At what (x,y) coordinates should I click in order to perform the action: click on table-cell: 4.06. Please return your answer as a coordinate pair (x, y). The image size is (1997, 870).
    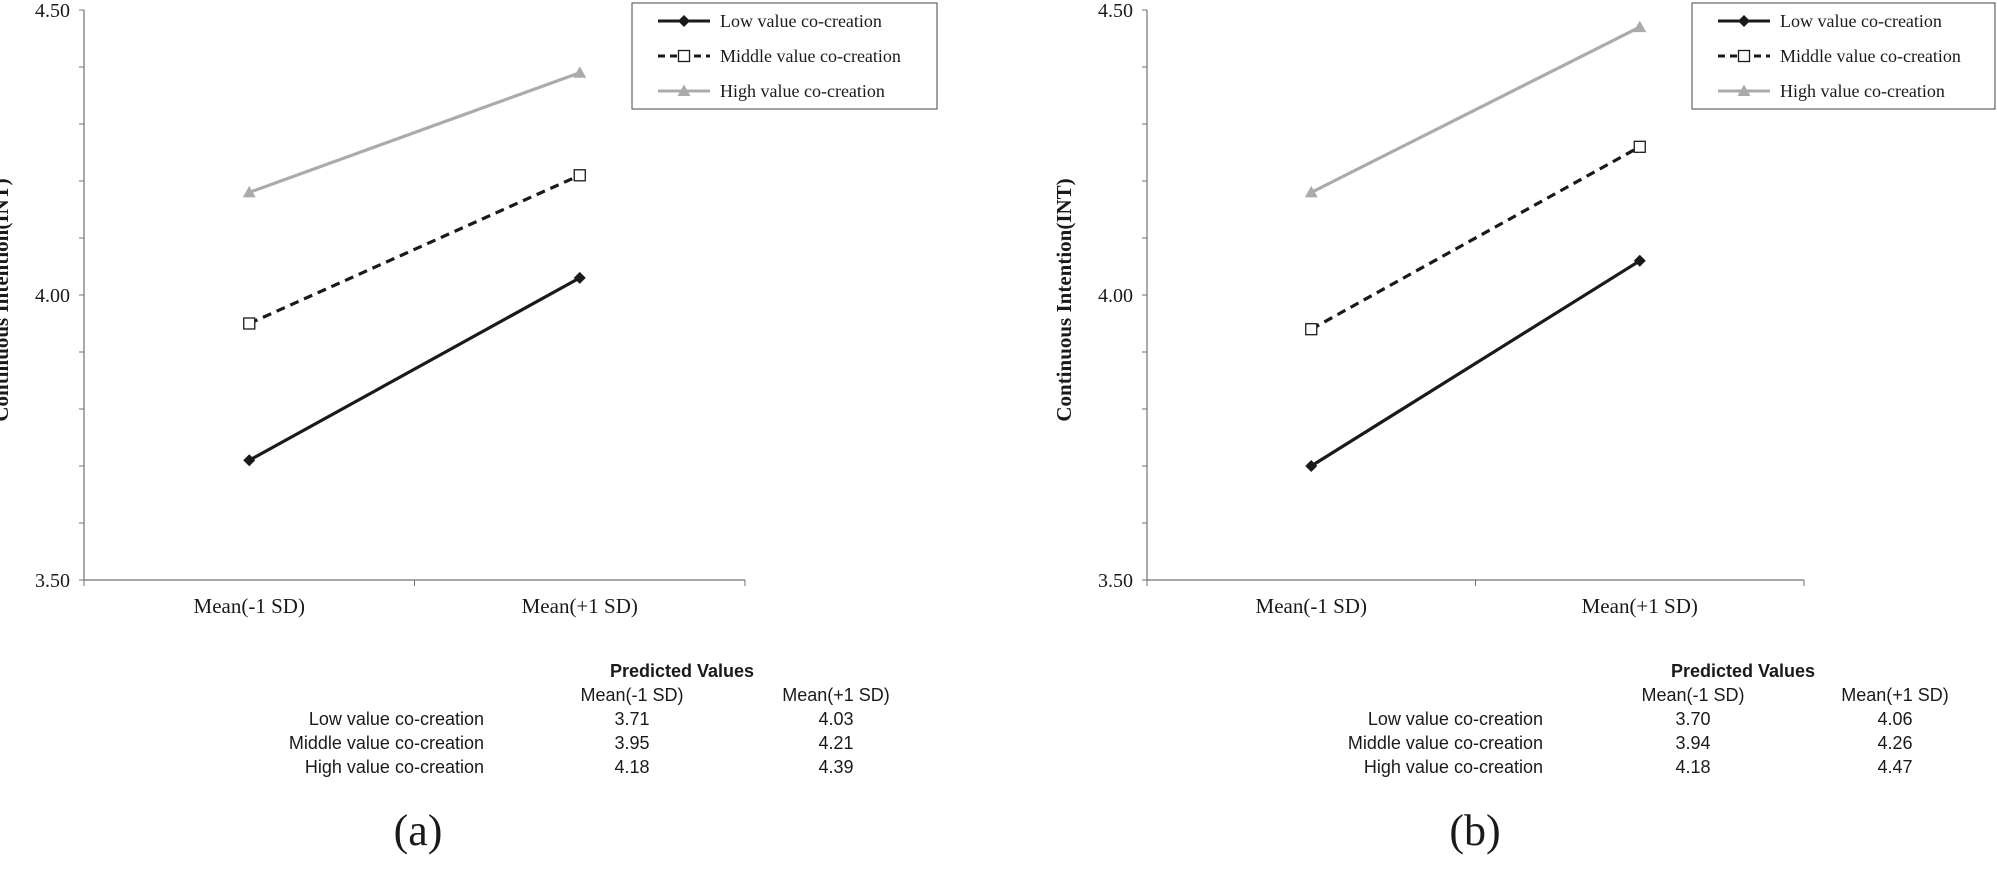
    Looking at the image, I should click on (1894, 719).